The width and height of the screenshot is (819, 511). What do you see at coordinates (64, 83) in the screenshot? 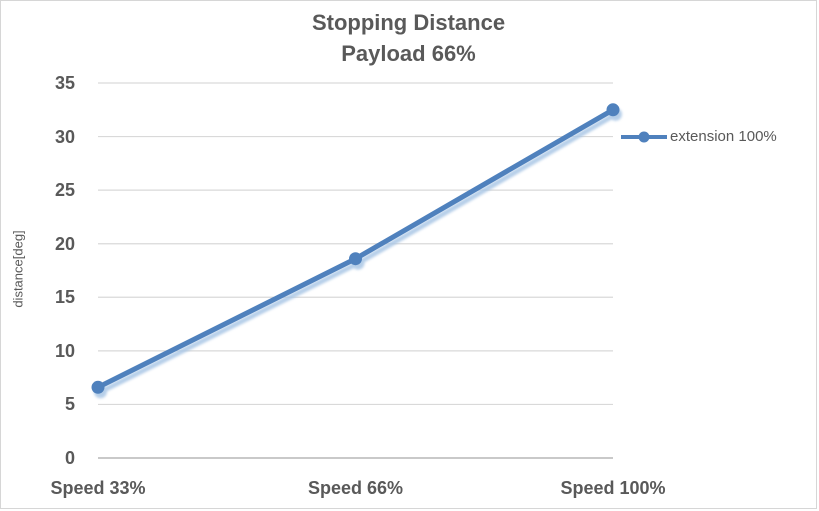
I see `y-tick-label: 35` at bounding box center [64, 83].